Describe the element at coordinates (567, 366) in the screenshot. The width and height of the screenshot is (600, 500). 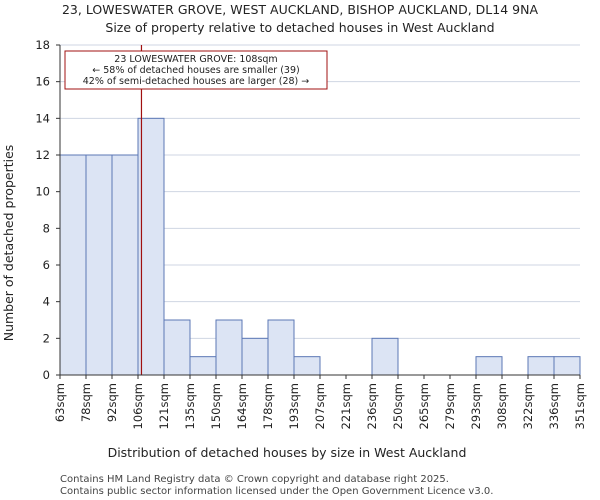
I see `bar-336sqm` at that location.